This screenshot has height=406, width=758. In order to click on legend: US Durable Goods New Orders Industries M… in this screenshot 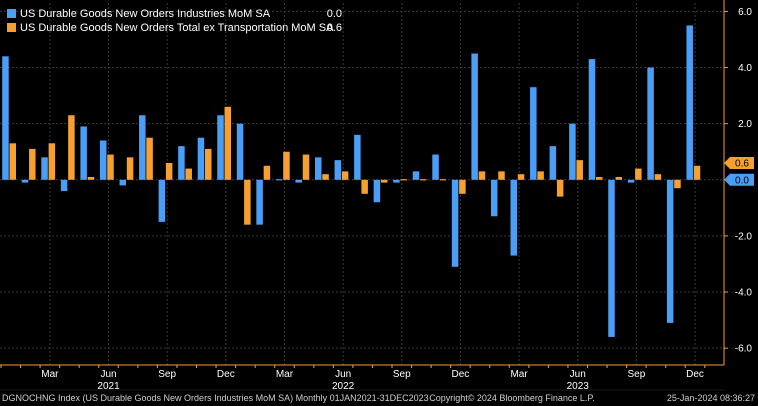, I will do `click(174, 21)`.